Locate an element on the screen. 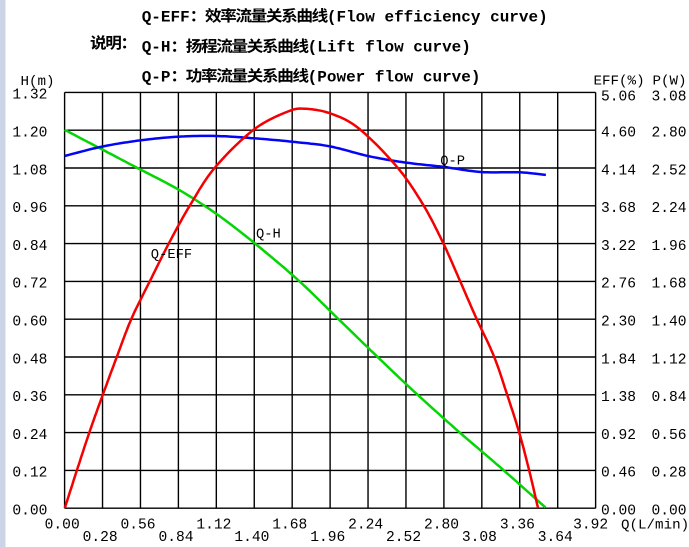  svg-text: 1.84 is located at coordinates (618, 360).